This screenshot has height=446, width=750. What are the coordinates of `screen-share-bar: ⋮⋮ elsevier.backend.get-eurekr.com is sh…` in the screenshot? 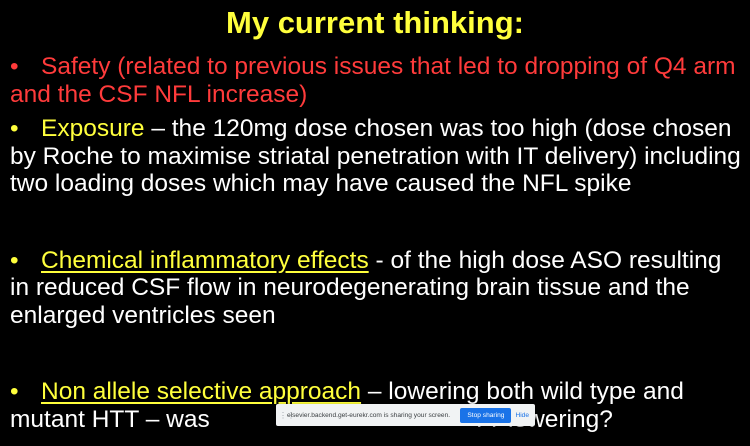 It's located at (405, 415).